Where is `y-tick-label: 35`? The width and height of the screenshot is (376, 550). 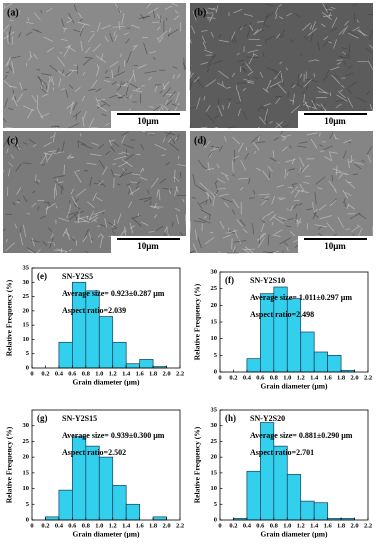 y-tick-label: 35 is located at coordinates (214, 409).